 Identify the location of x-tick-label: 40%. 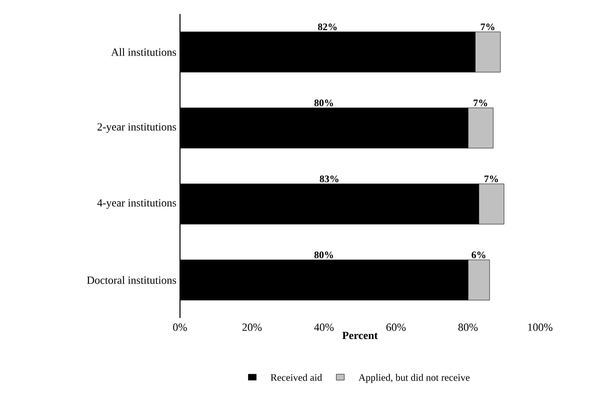
(324, 327).